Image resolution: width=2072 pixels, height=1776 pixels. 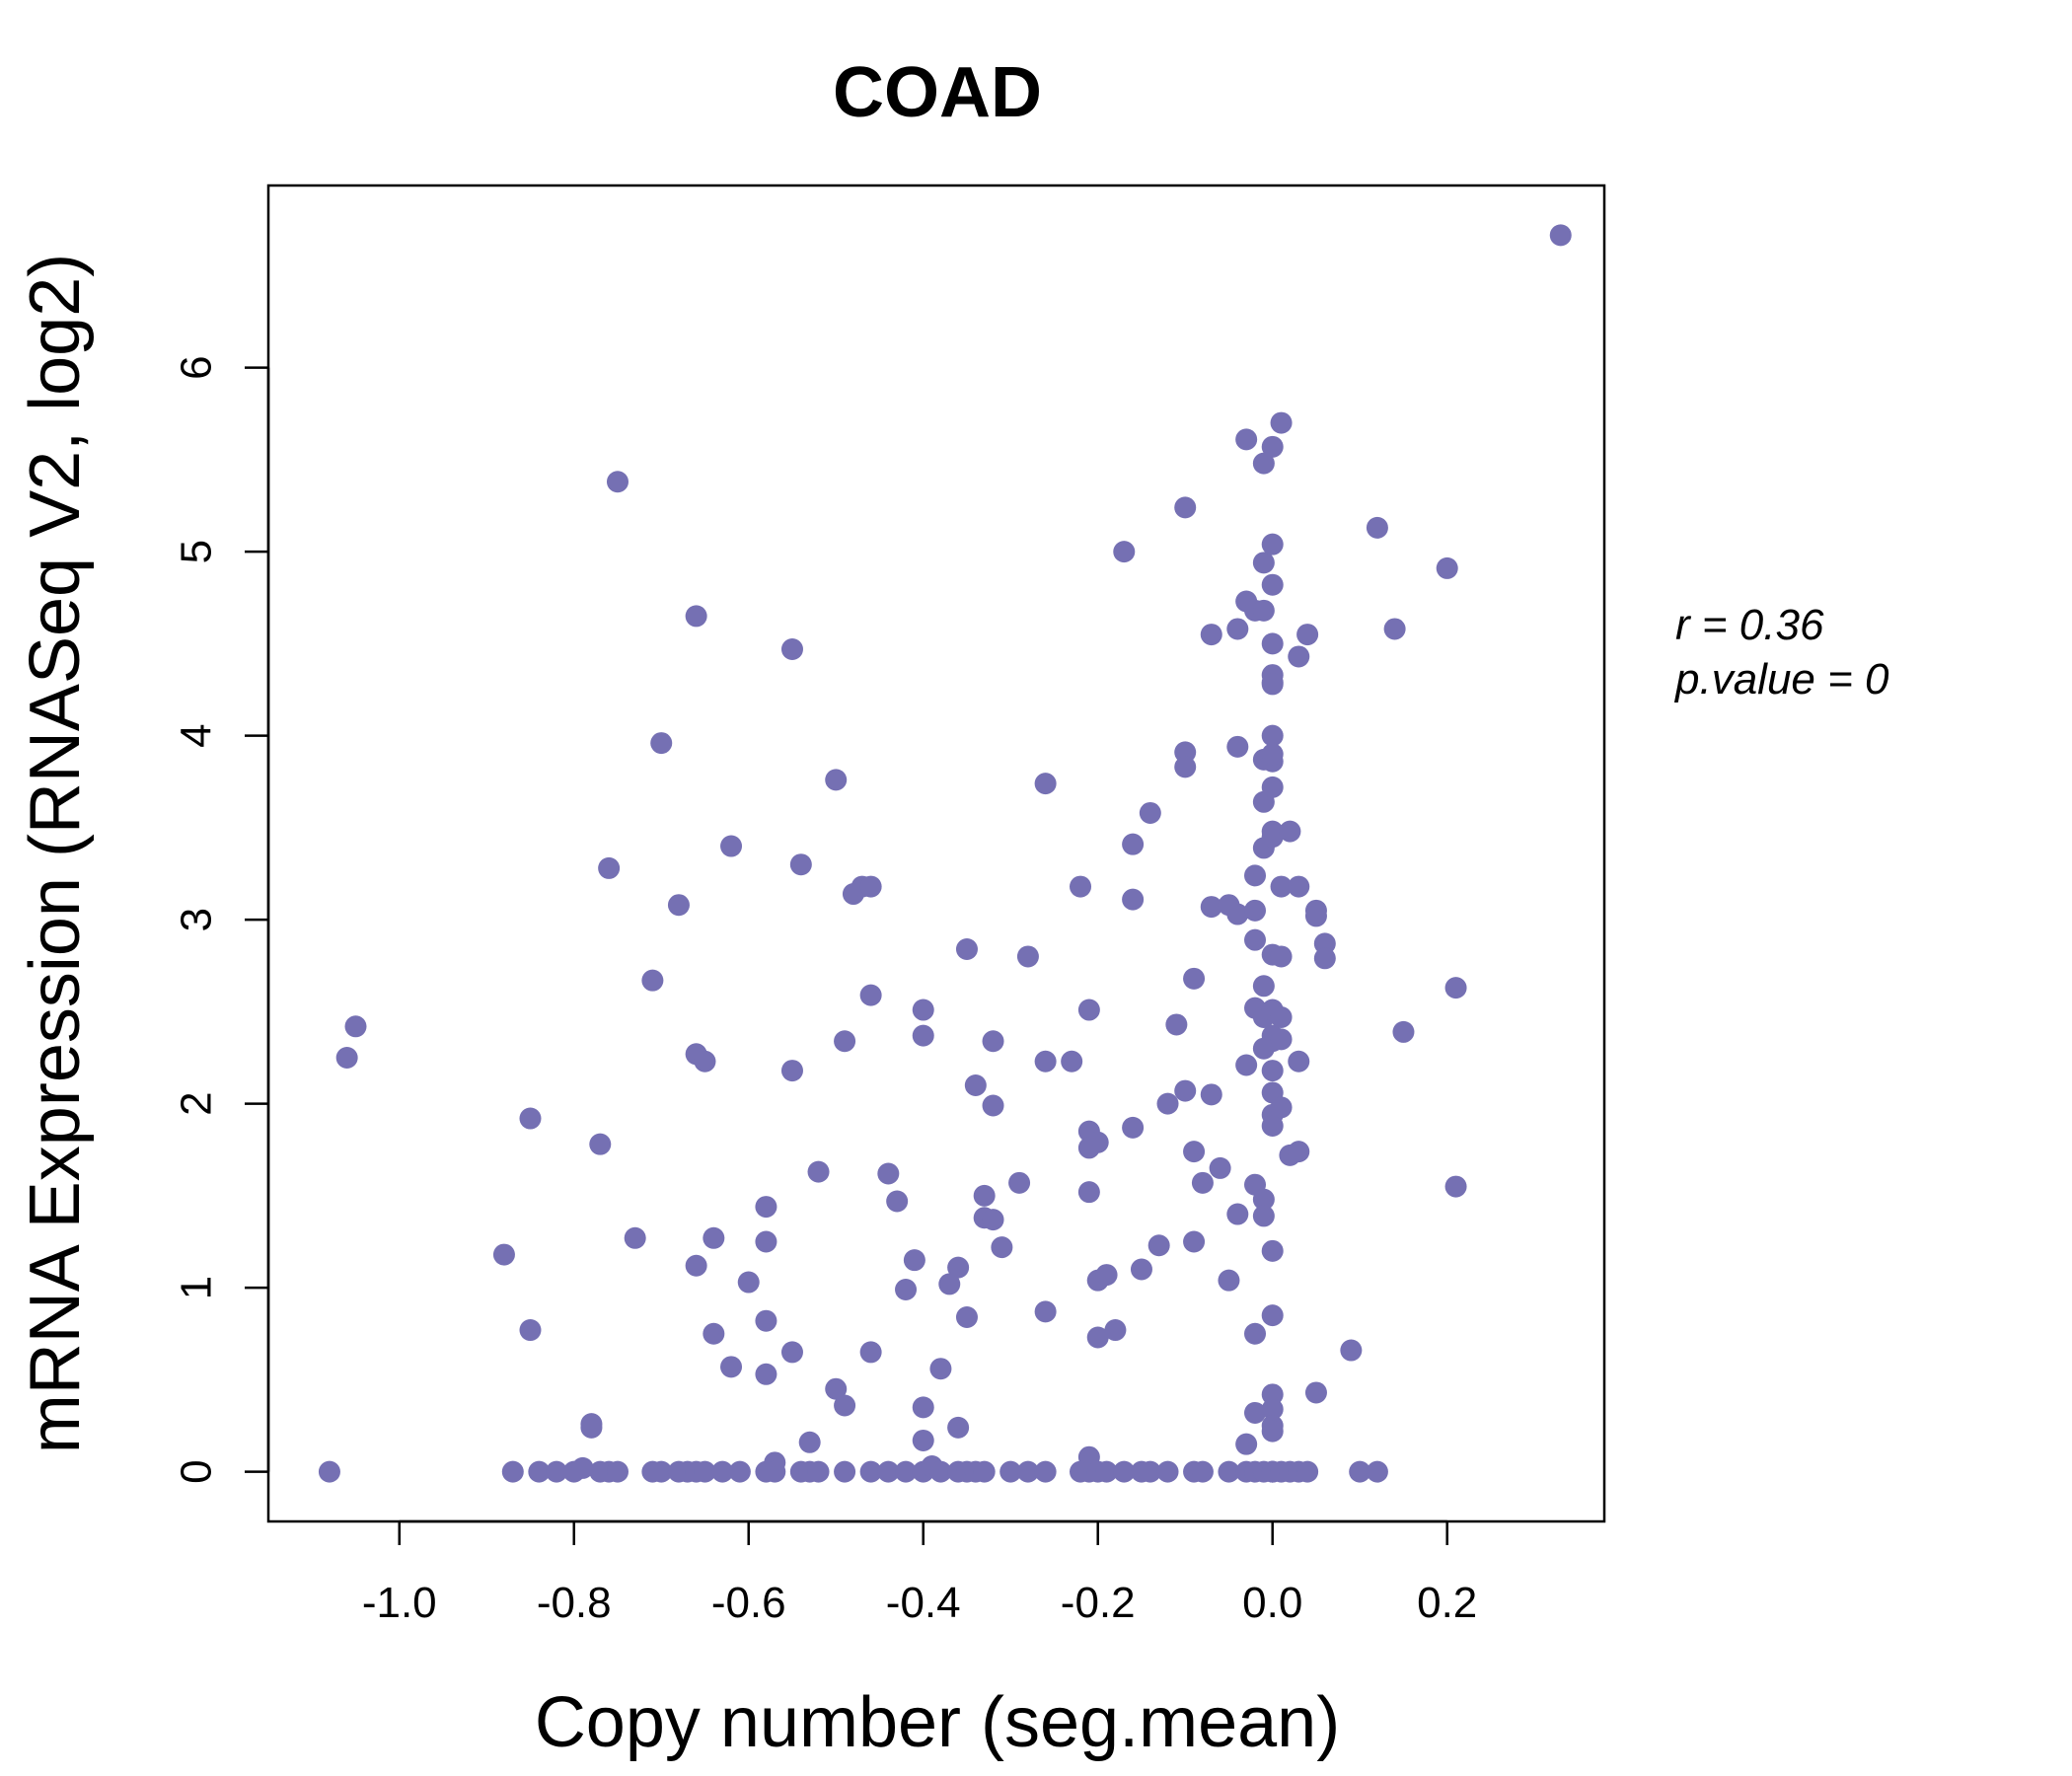 I want to click on y-tick-label: 5, so click(x=197, y=551).